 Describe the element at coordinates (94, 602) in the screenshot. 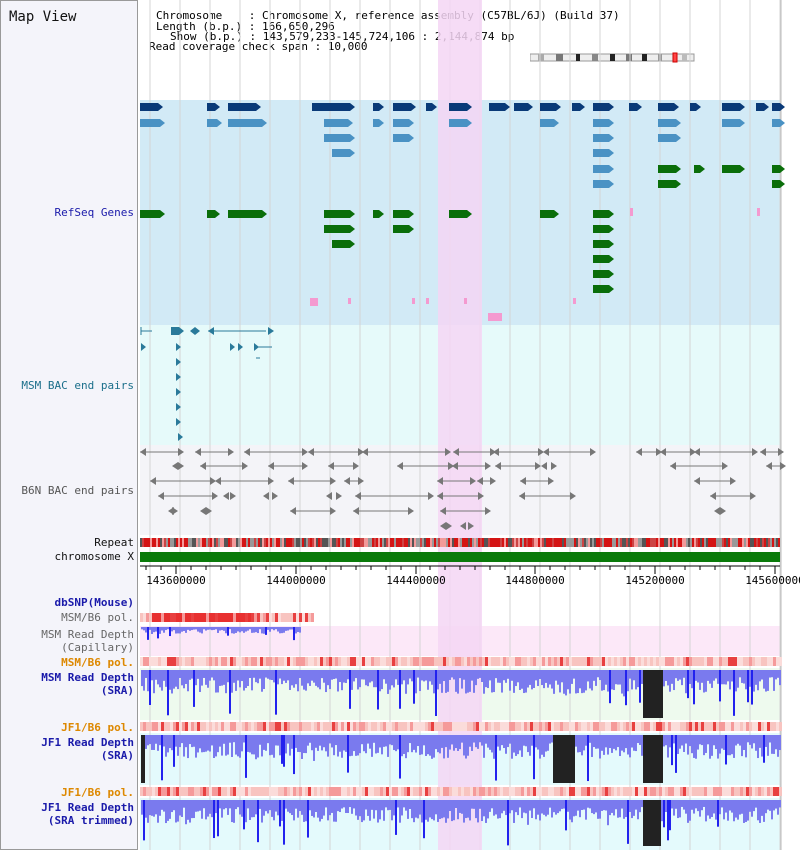

I see `dbsnp-label: dbSNP(Mouse)` at that location.